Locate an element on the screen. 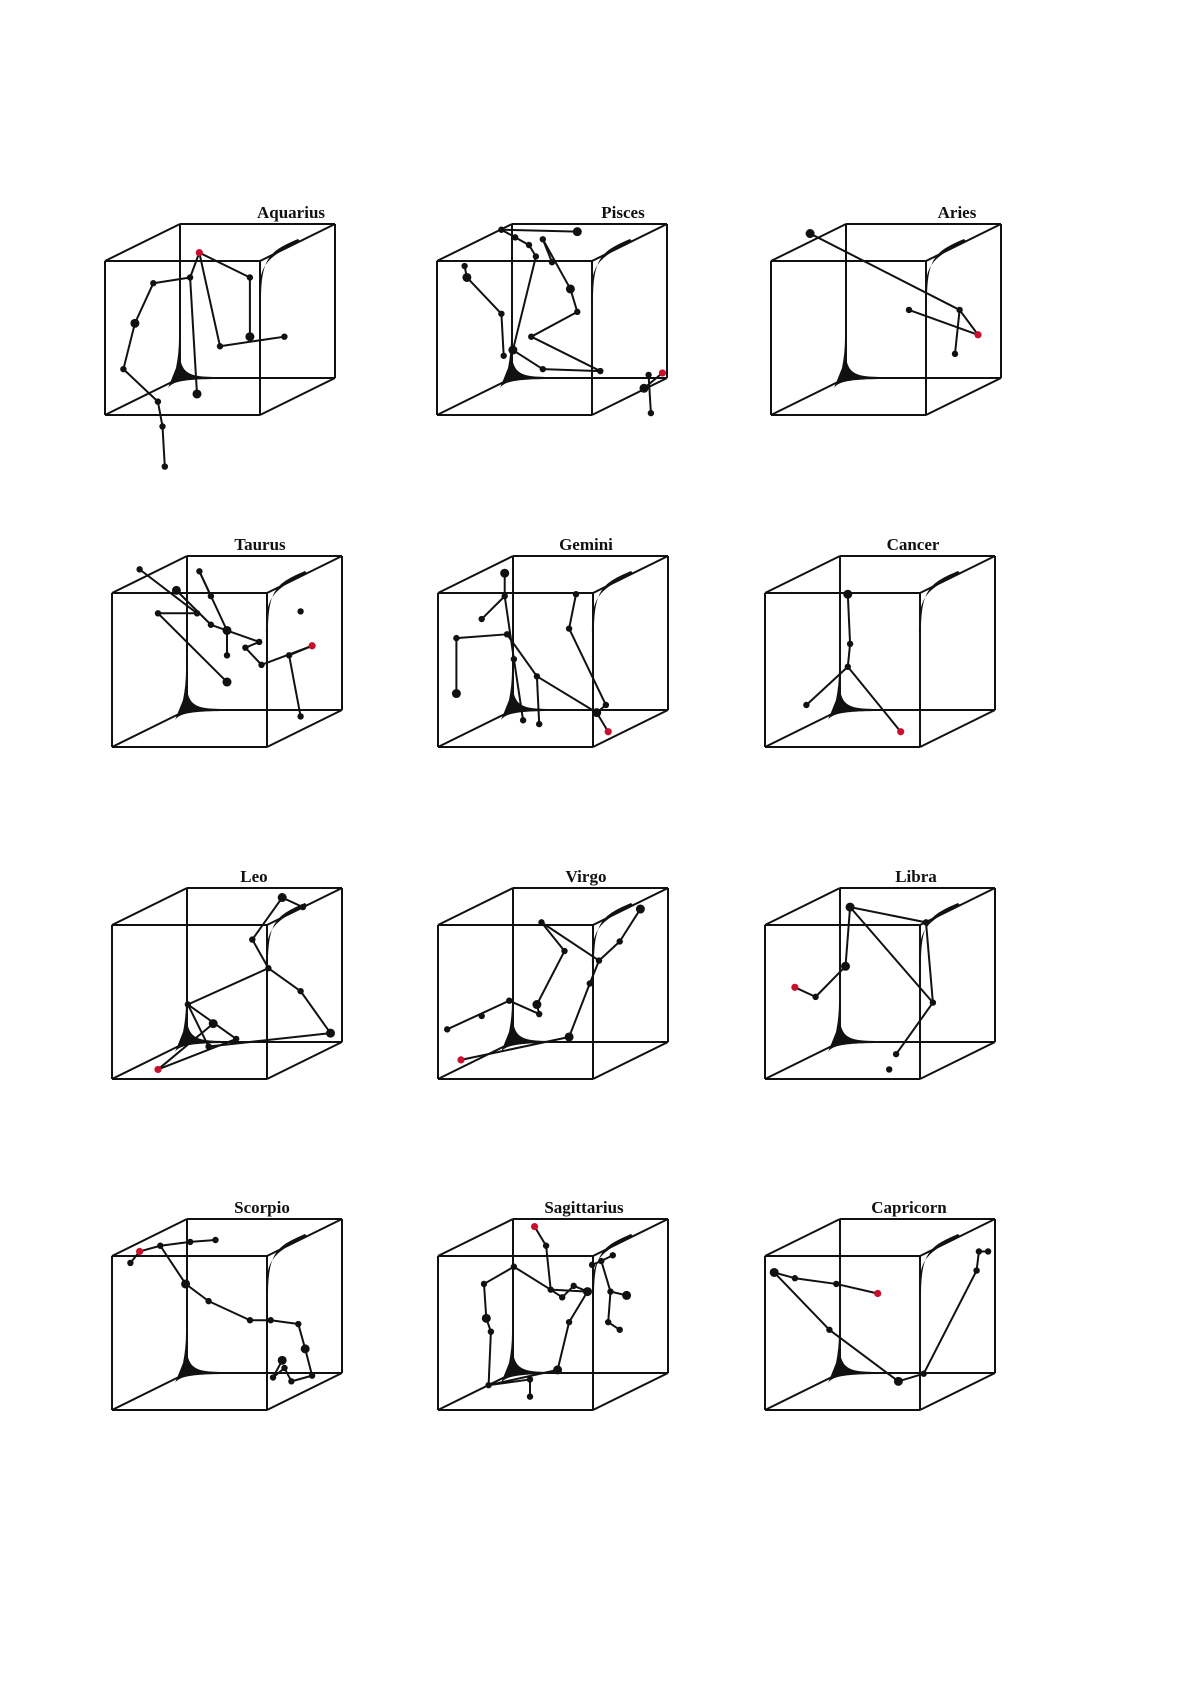 This screenshot has width=1190, height=1684. panel-aquarius: Aquarius is located at coordinates (233, 336).